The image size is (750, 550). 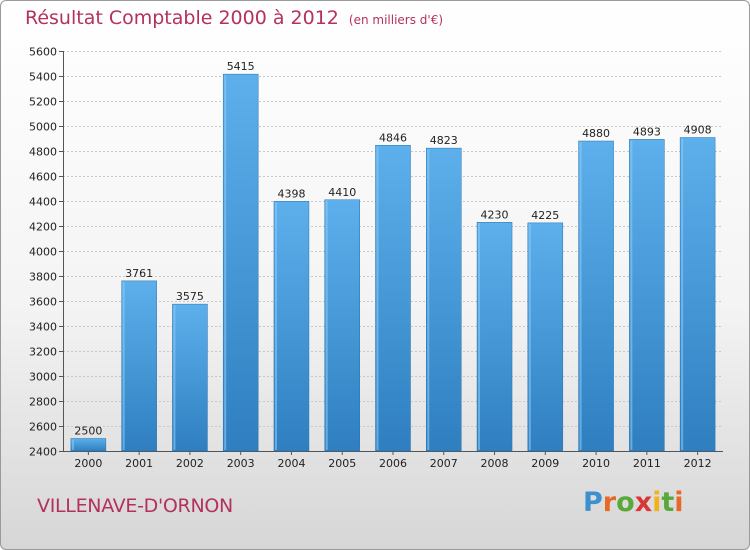 I want to click on data-label: 3575, so click(x=190, y=296).